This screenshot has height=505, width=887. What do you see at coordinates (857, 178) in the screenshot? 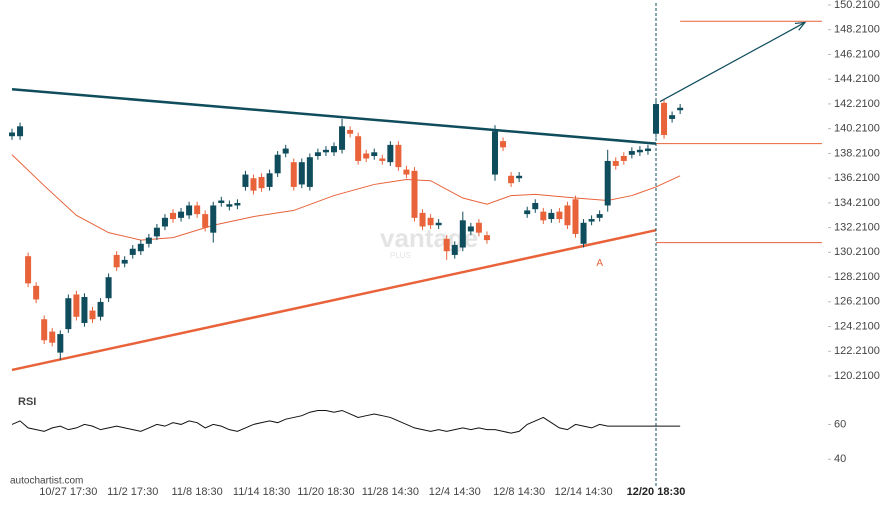
I see `y-tick-label: 136.2100` at bounding box center [857, 178].